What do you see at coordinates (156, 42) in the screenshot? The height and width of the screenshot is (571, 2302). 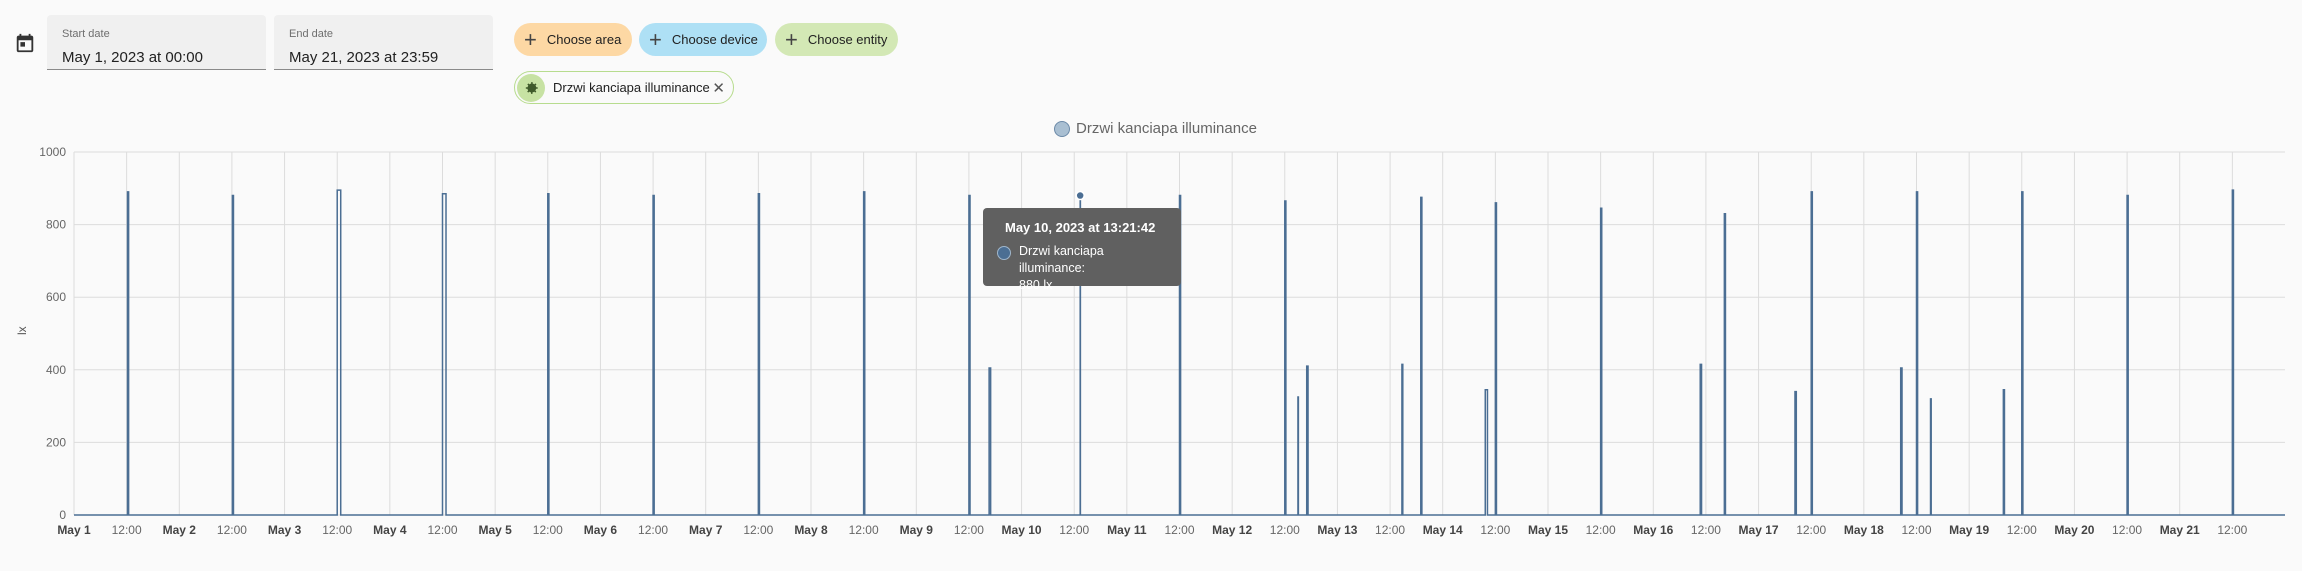 I see `start-date-field: Start date May 1, 2023 at 00:00` at bounding box center [156, 42].